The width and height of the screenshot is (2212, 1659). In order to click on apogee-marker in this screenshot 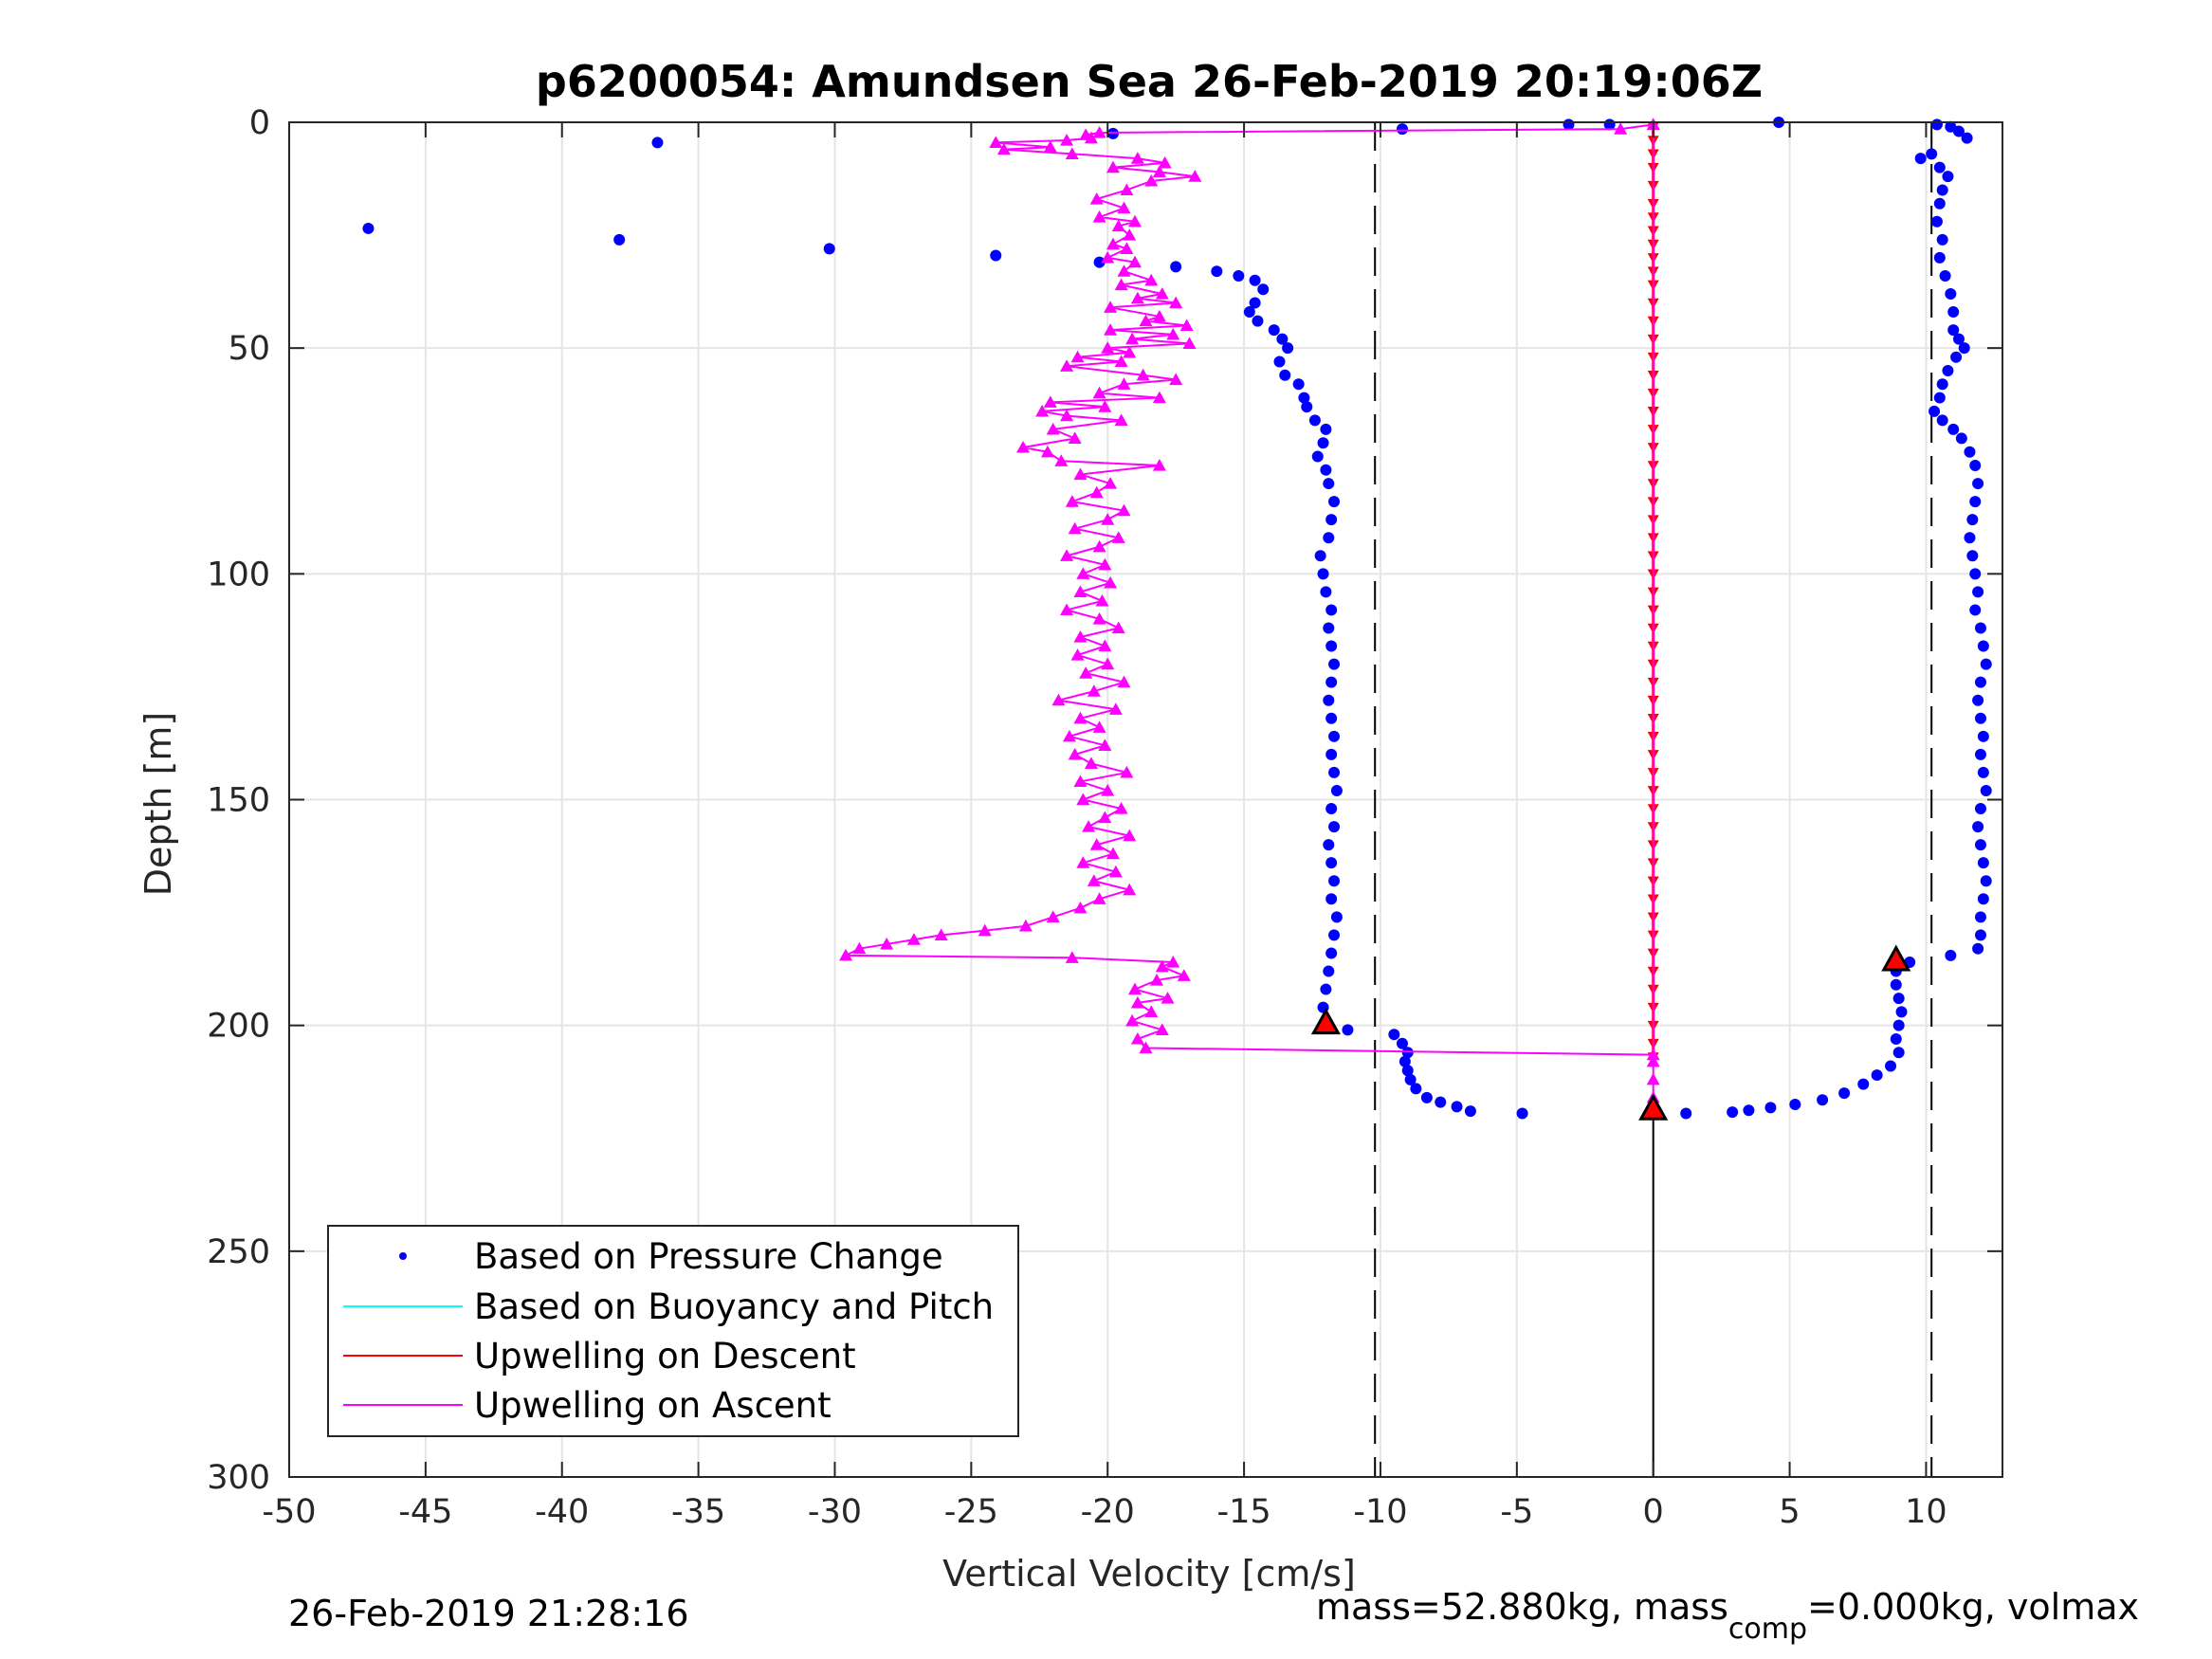, I will do `click(1653, 1107)`.